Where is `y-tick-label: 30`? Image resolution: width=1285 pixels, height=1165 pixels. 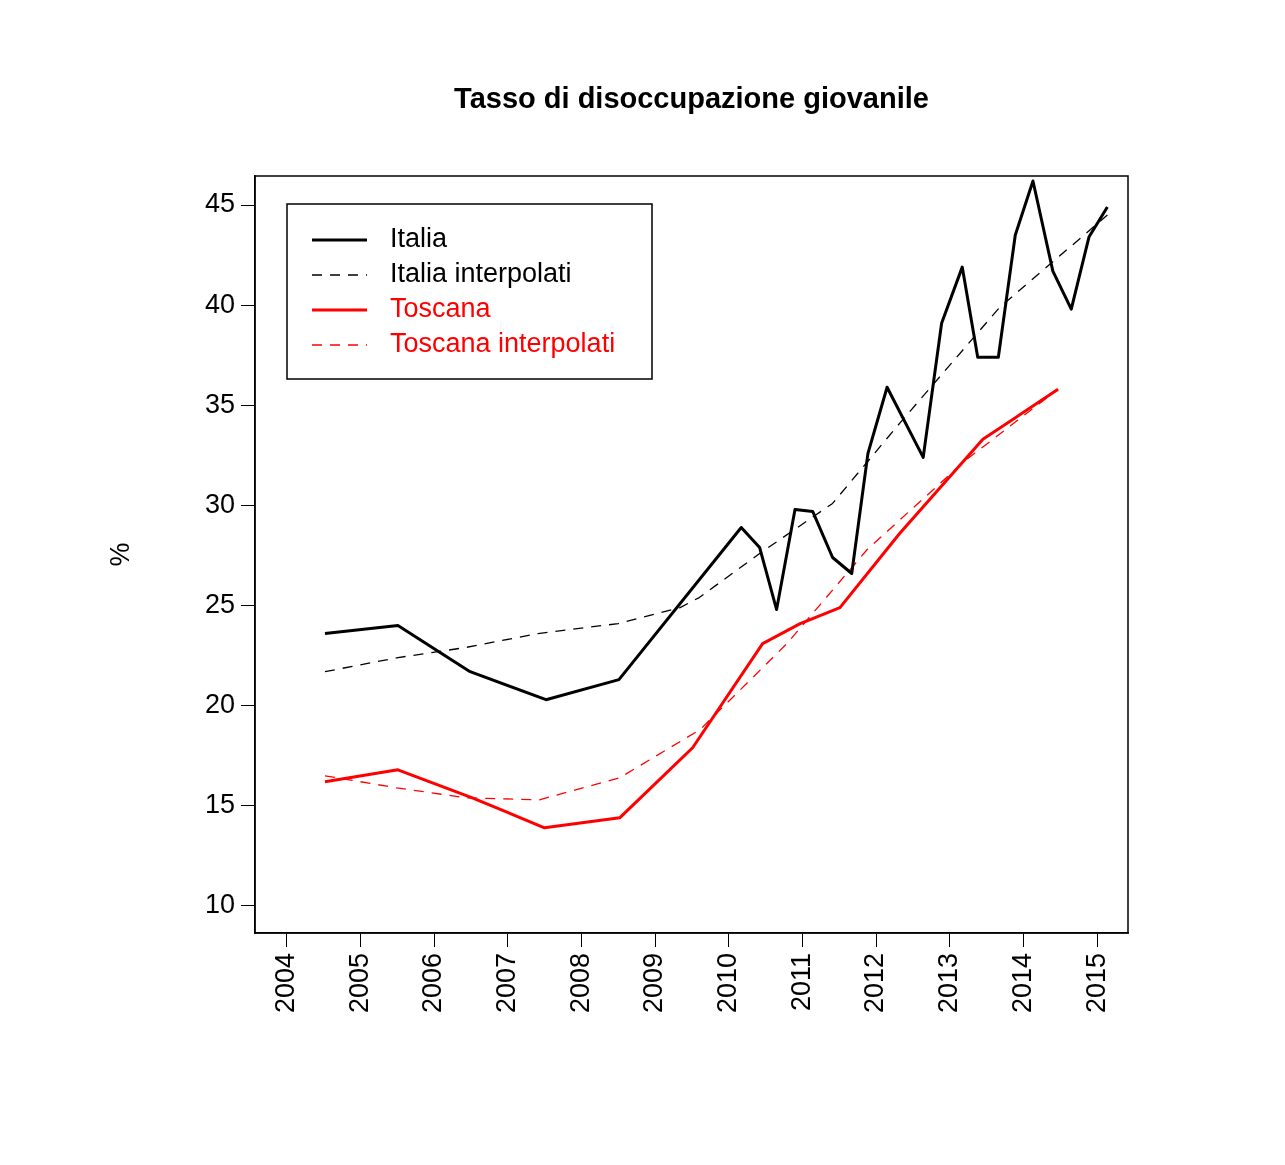 y-tick-label: 30 is located at coordinates (219, 503).